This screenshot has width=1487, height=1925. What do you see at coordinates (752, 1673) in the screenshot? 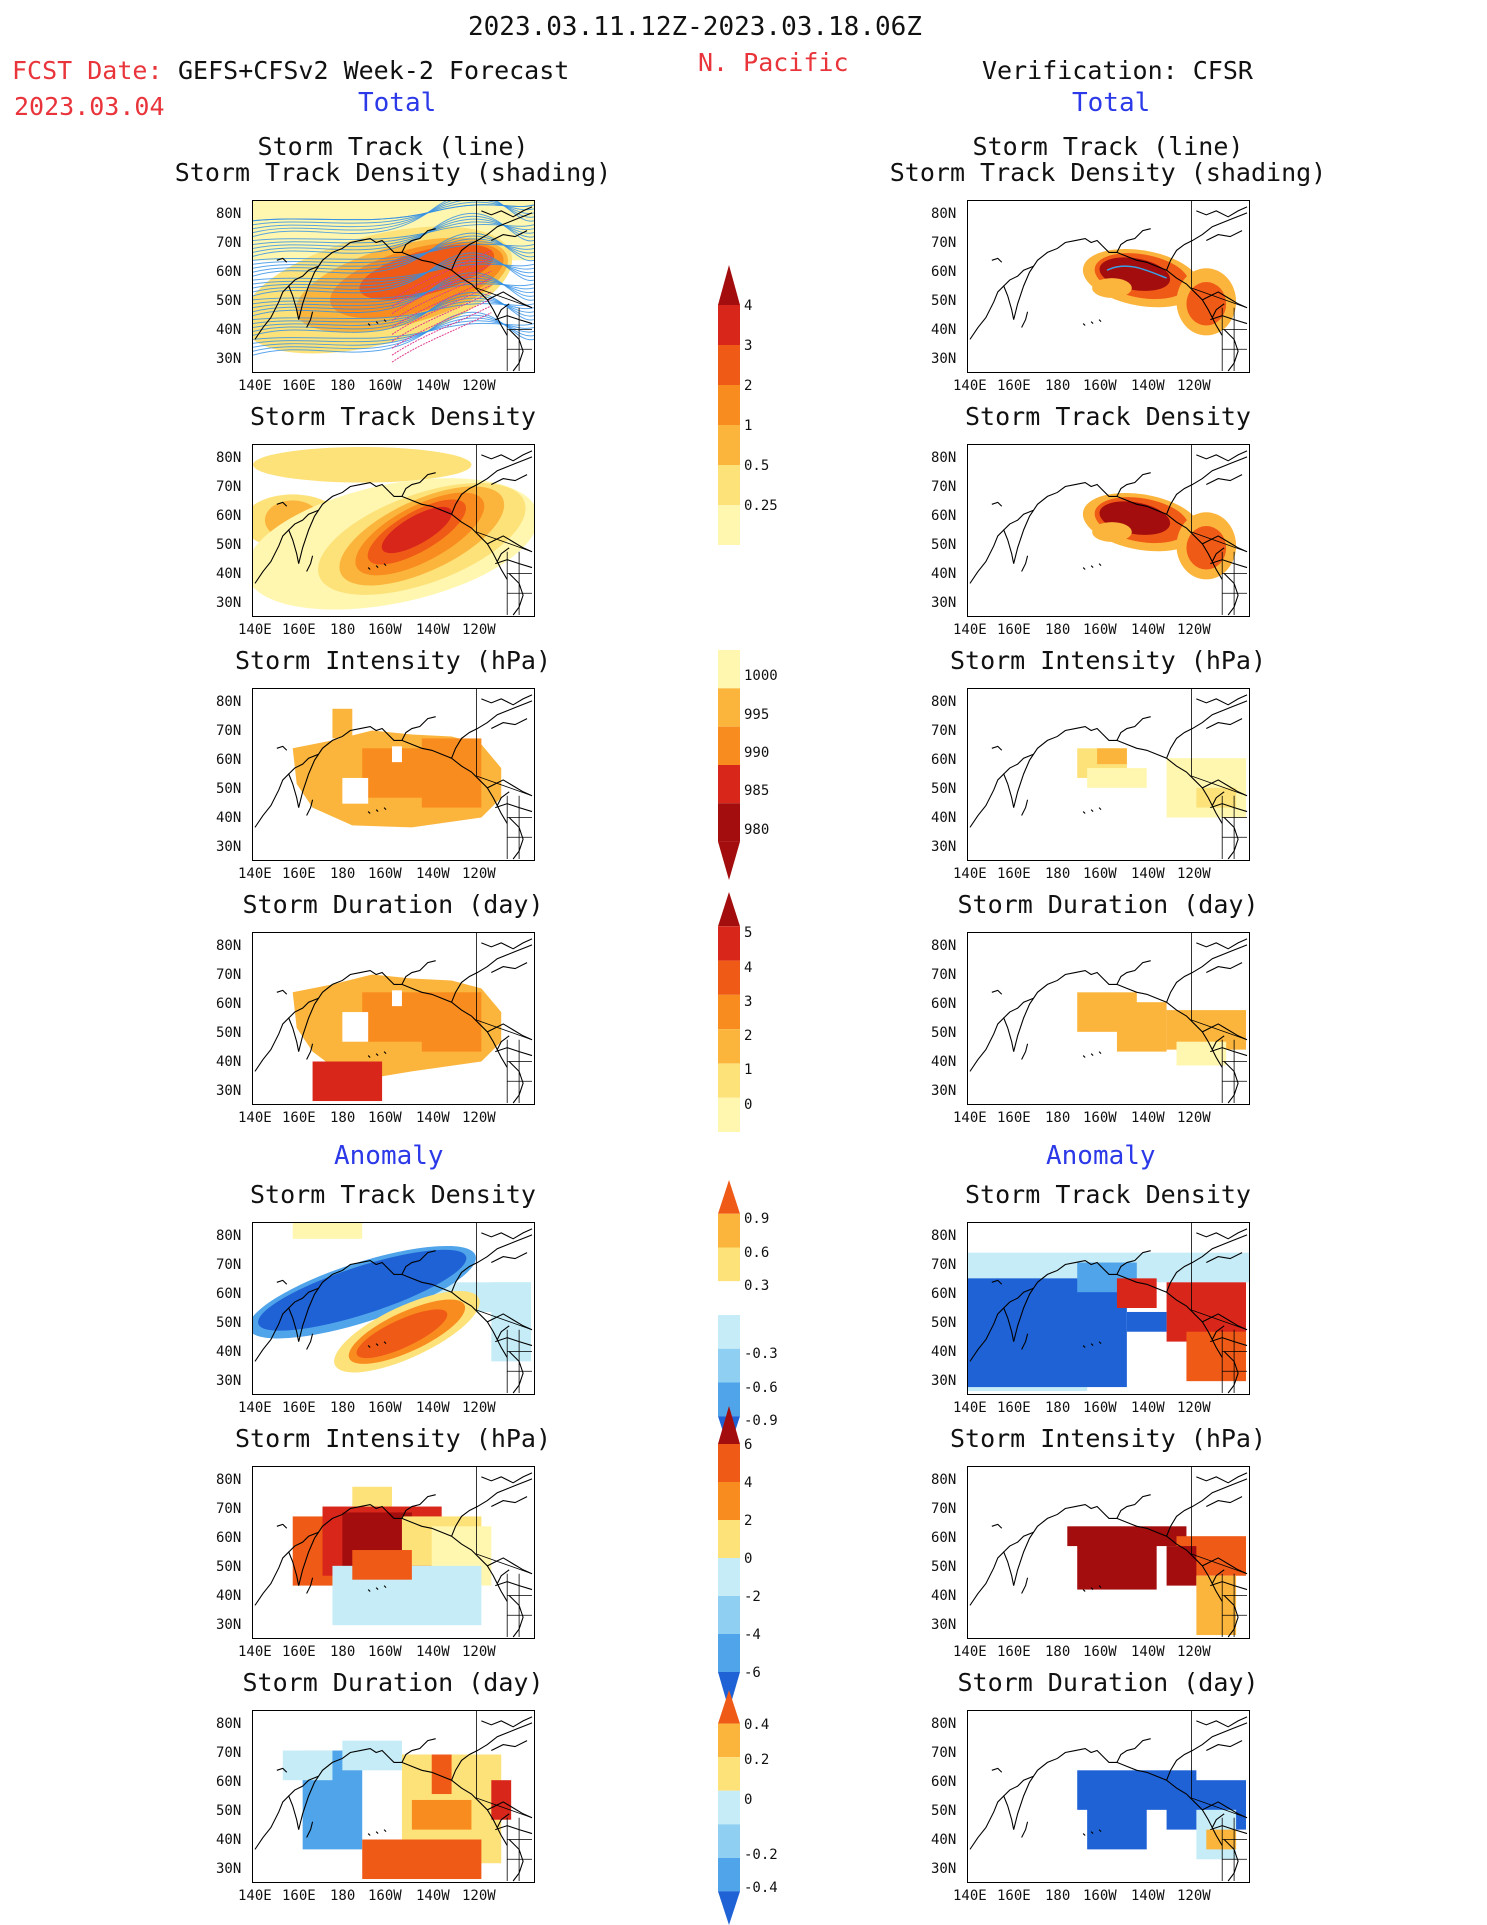
I see `colorbar-anom-intensity-tick: -6` at bounding box center [752, 1673].